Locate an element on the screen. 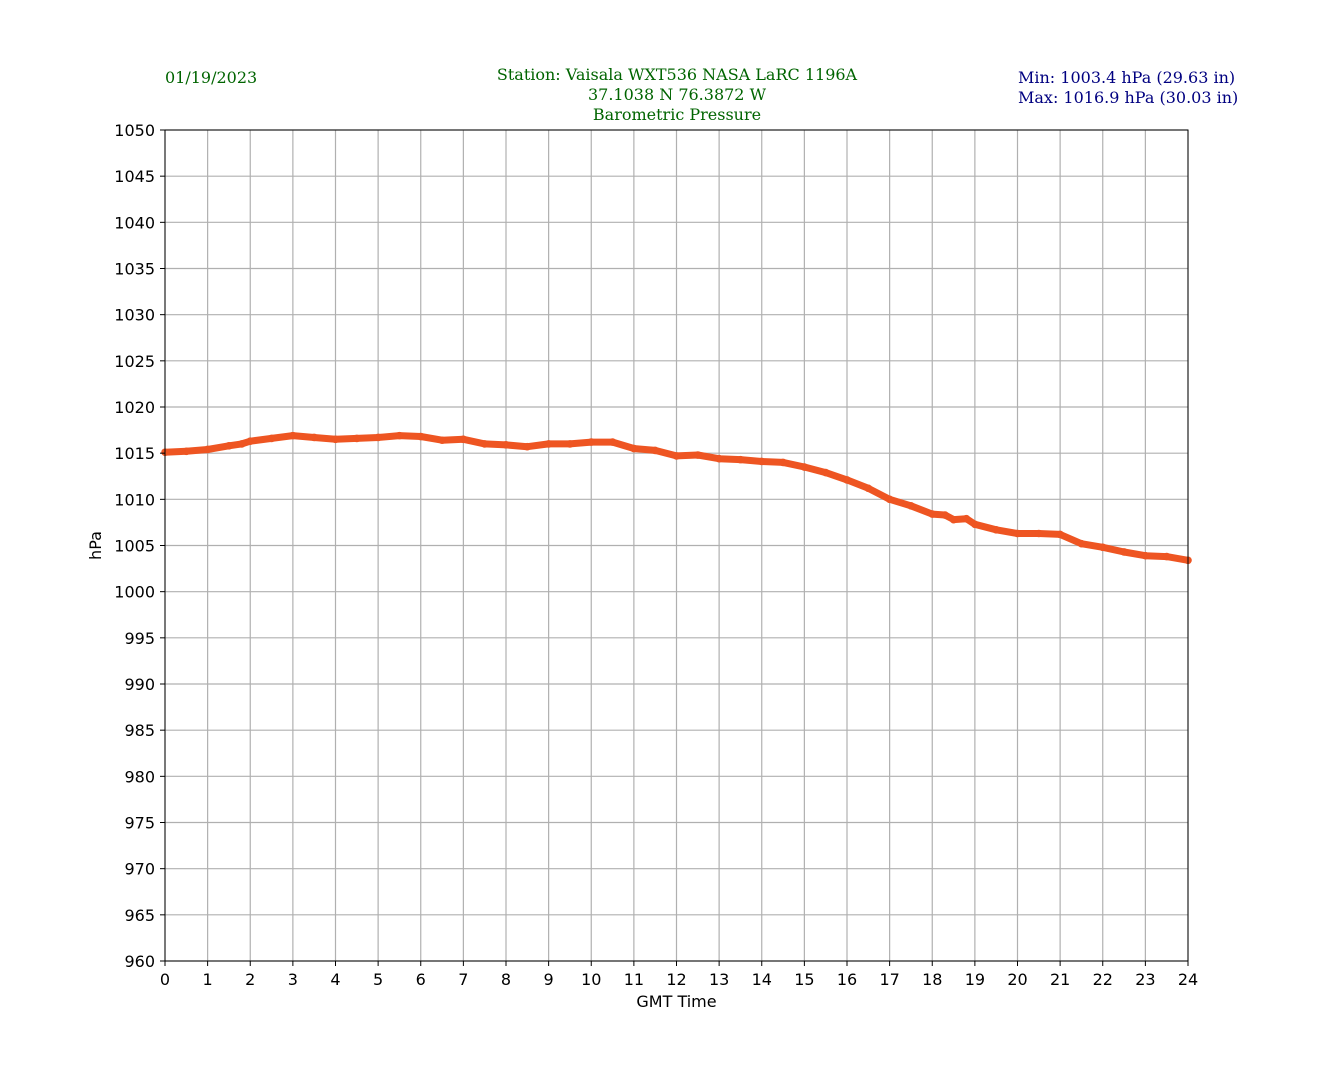 The width and height of the screenshot is (1320, 1080). pressure-series is located at coordinates (676, 498).